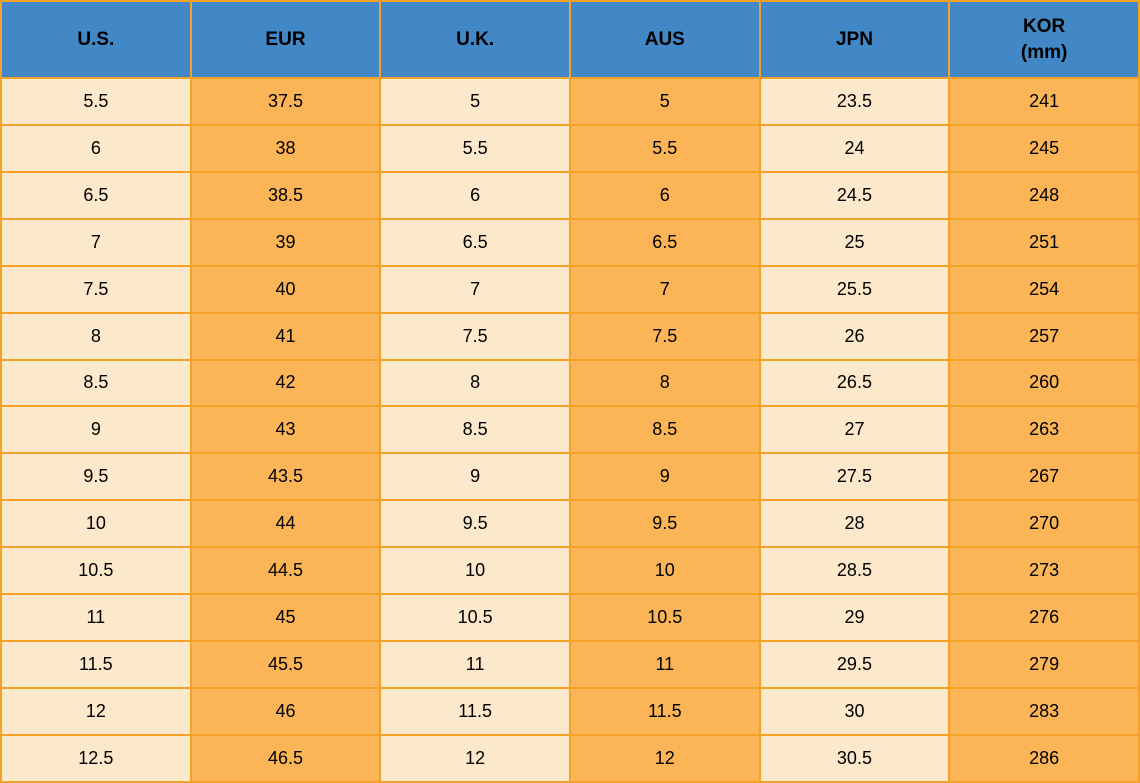  What do you see at coordinates (1044, 664) in the screenshot?
I see `table-cell: 279` at bounding box center [1044, 664].